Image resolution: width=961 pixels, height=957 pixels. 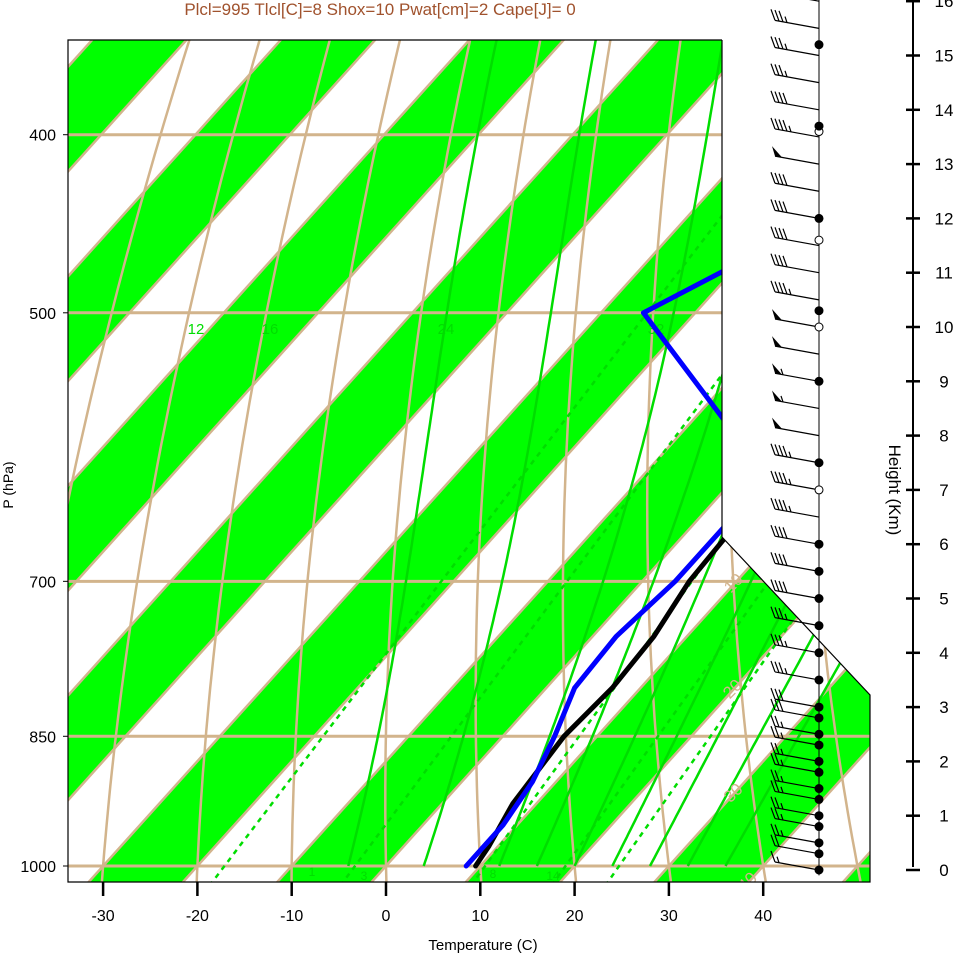 What do you see at coordinates (42, 582) in the screenshot?
I see `y-tick-label: 700` at bounding box center [42, 582].